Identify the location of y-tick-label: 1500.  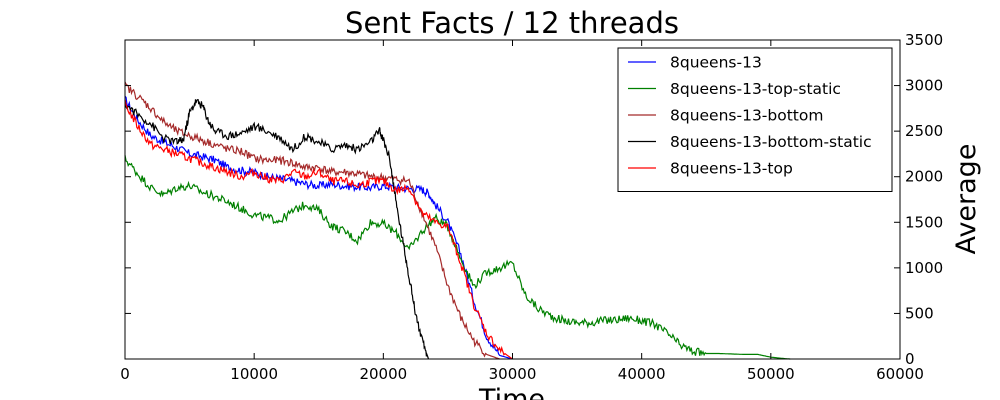
(924, 222).